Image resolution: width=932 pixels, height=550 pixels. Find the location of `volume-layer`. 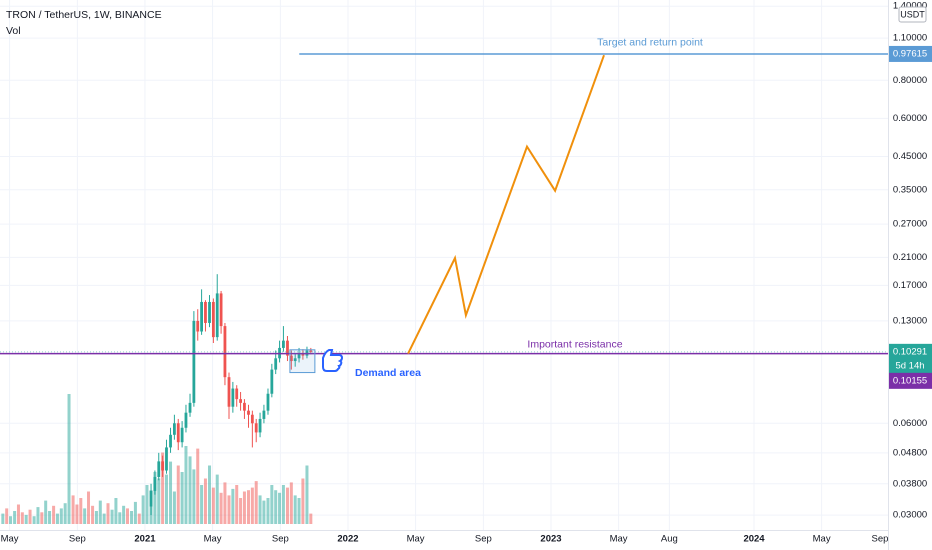

volume-layer is located at coordinates (157, 459).